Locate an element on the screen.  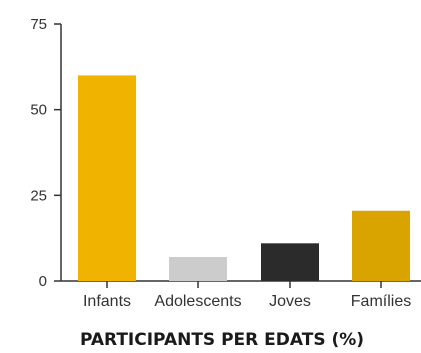
category-label: Famílies is located at coordinates (381, 301).